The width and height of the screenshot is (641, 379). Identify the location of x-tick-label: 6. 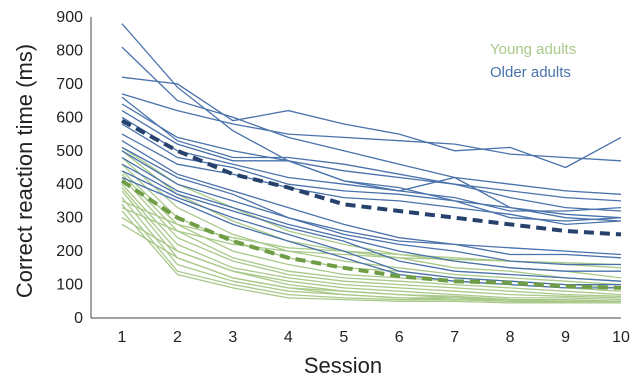
(399, 337).